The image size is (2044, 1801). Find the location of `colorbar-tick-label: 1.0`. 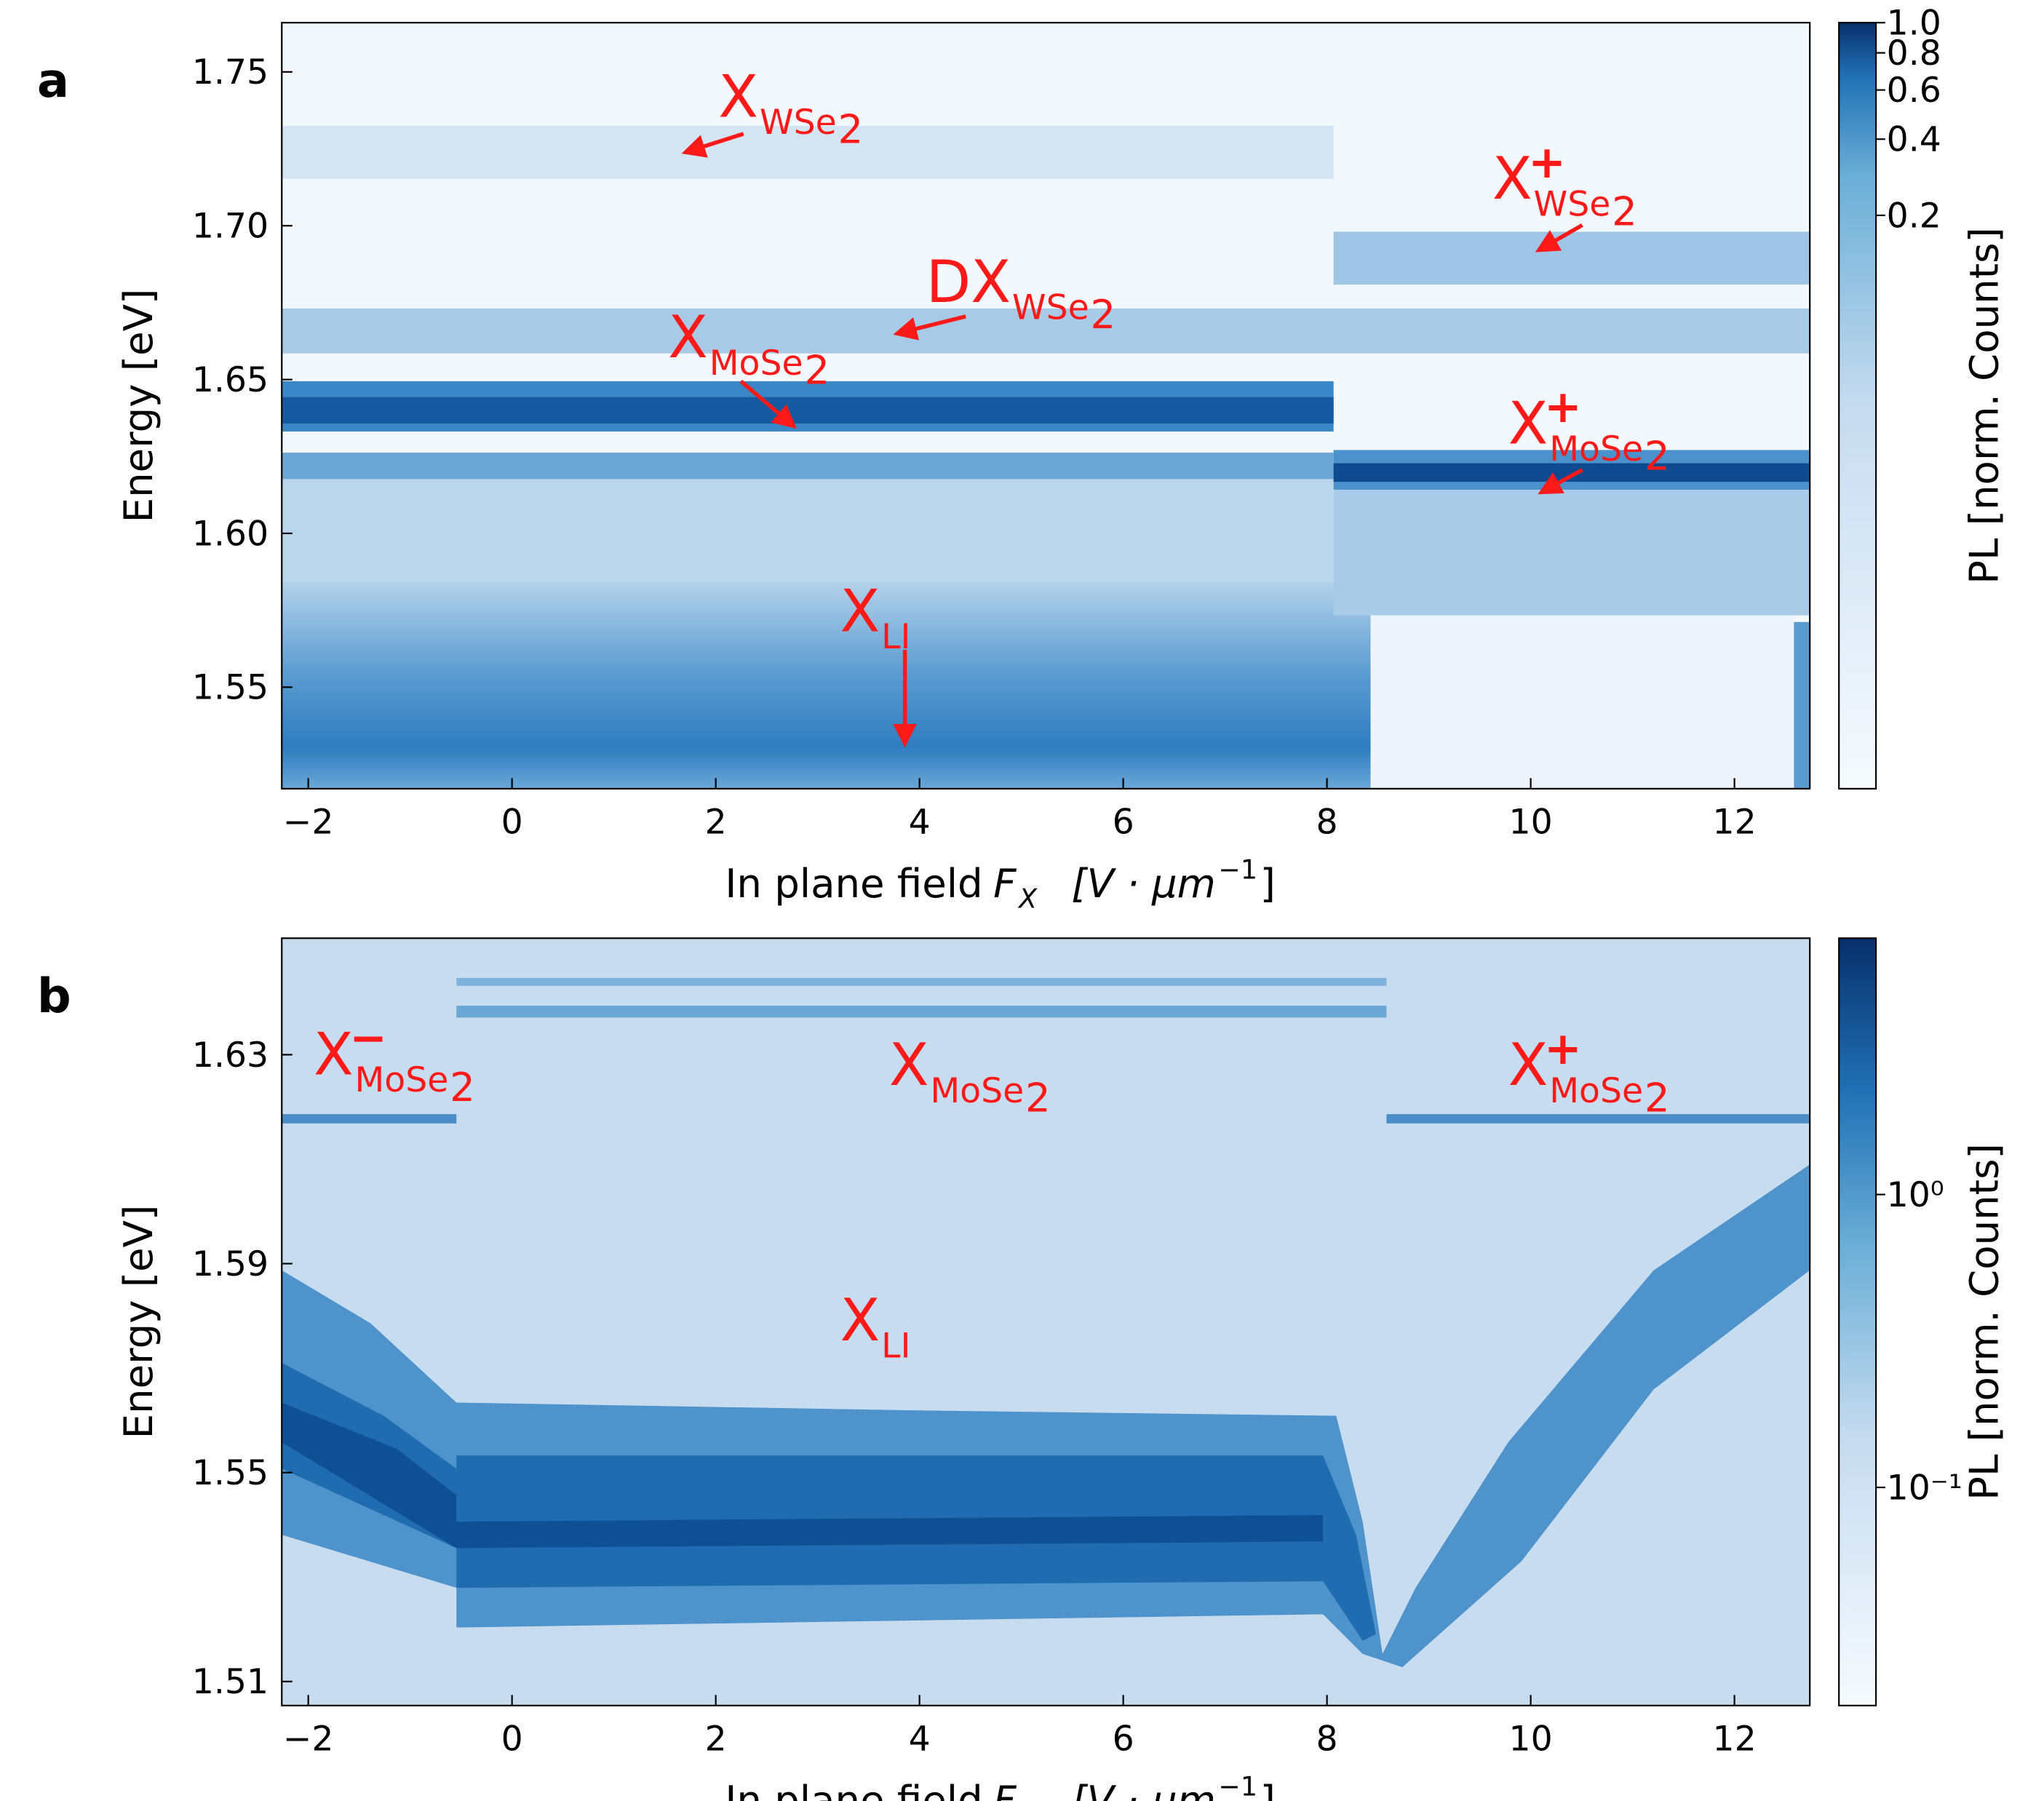

colorbar-tick-label: 1.0 is located at coordinates (1914, 24).